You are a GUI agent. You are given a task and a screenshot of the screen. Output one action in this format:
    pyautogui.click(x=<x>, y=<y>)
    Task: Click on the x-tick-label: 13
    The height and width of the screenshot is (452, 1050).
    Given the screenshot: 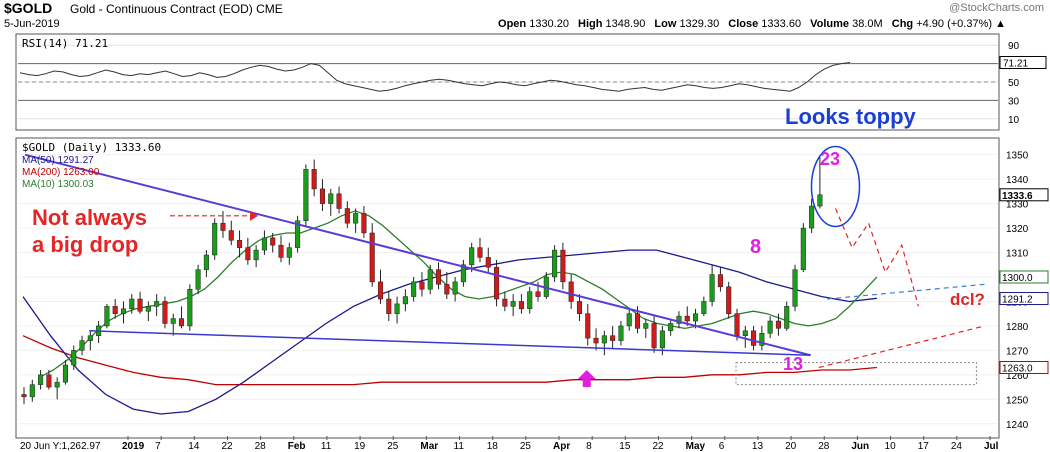 What is the action you would take?
    pyautogui.click(x=758, y=446)
    